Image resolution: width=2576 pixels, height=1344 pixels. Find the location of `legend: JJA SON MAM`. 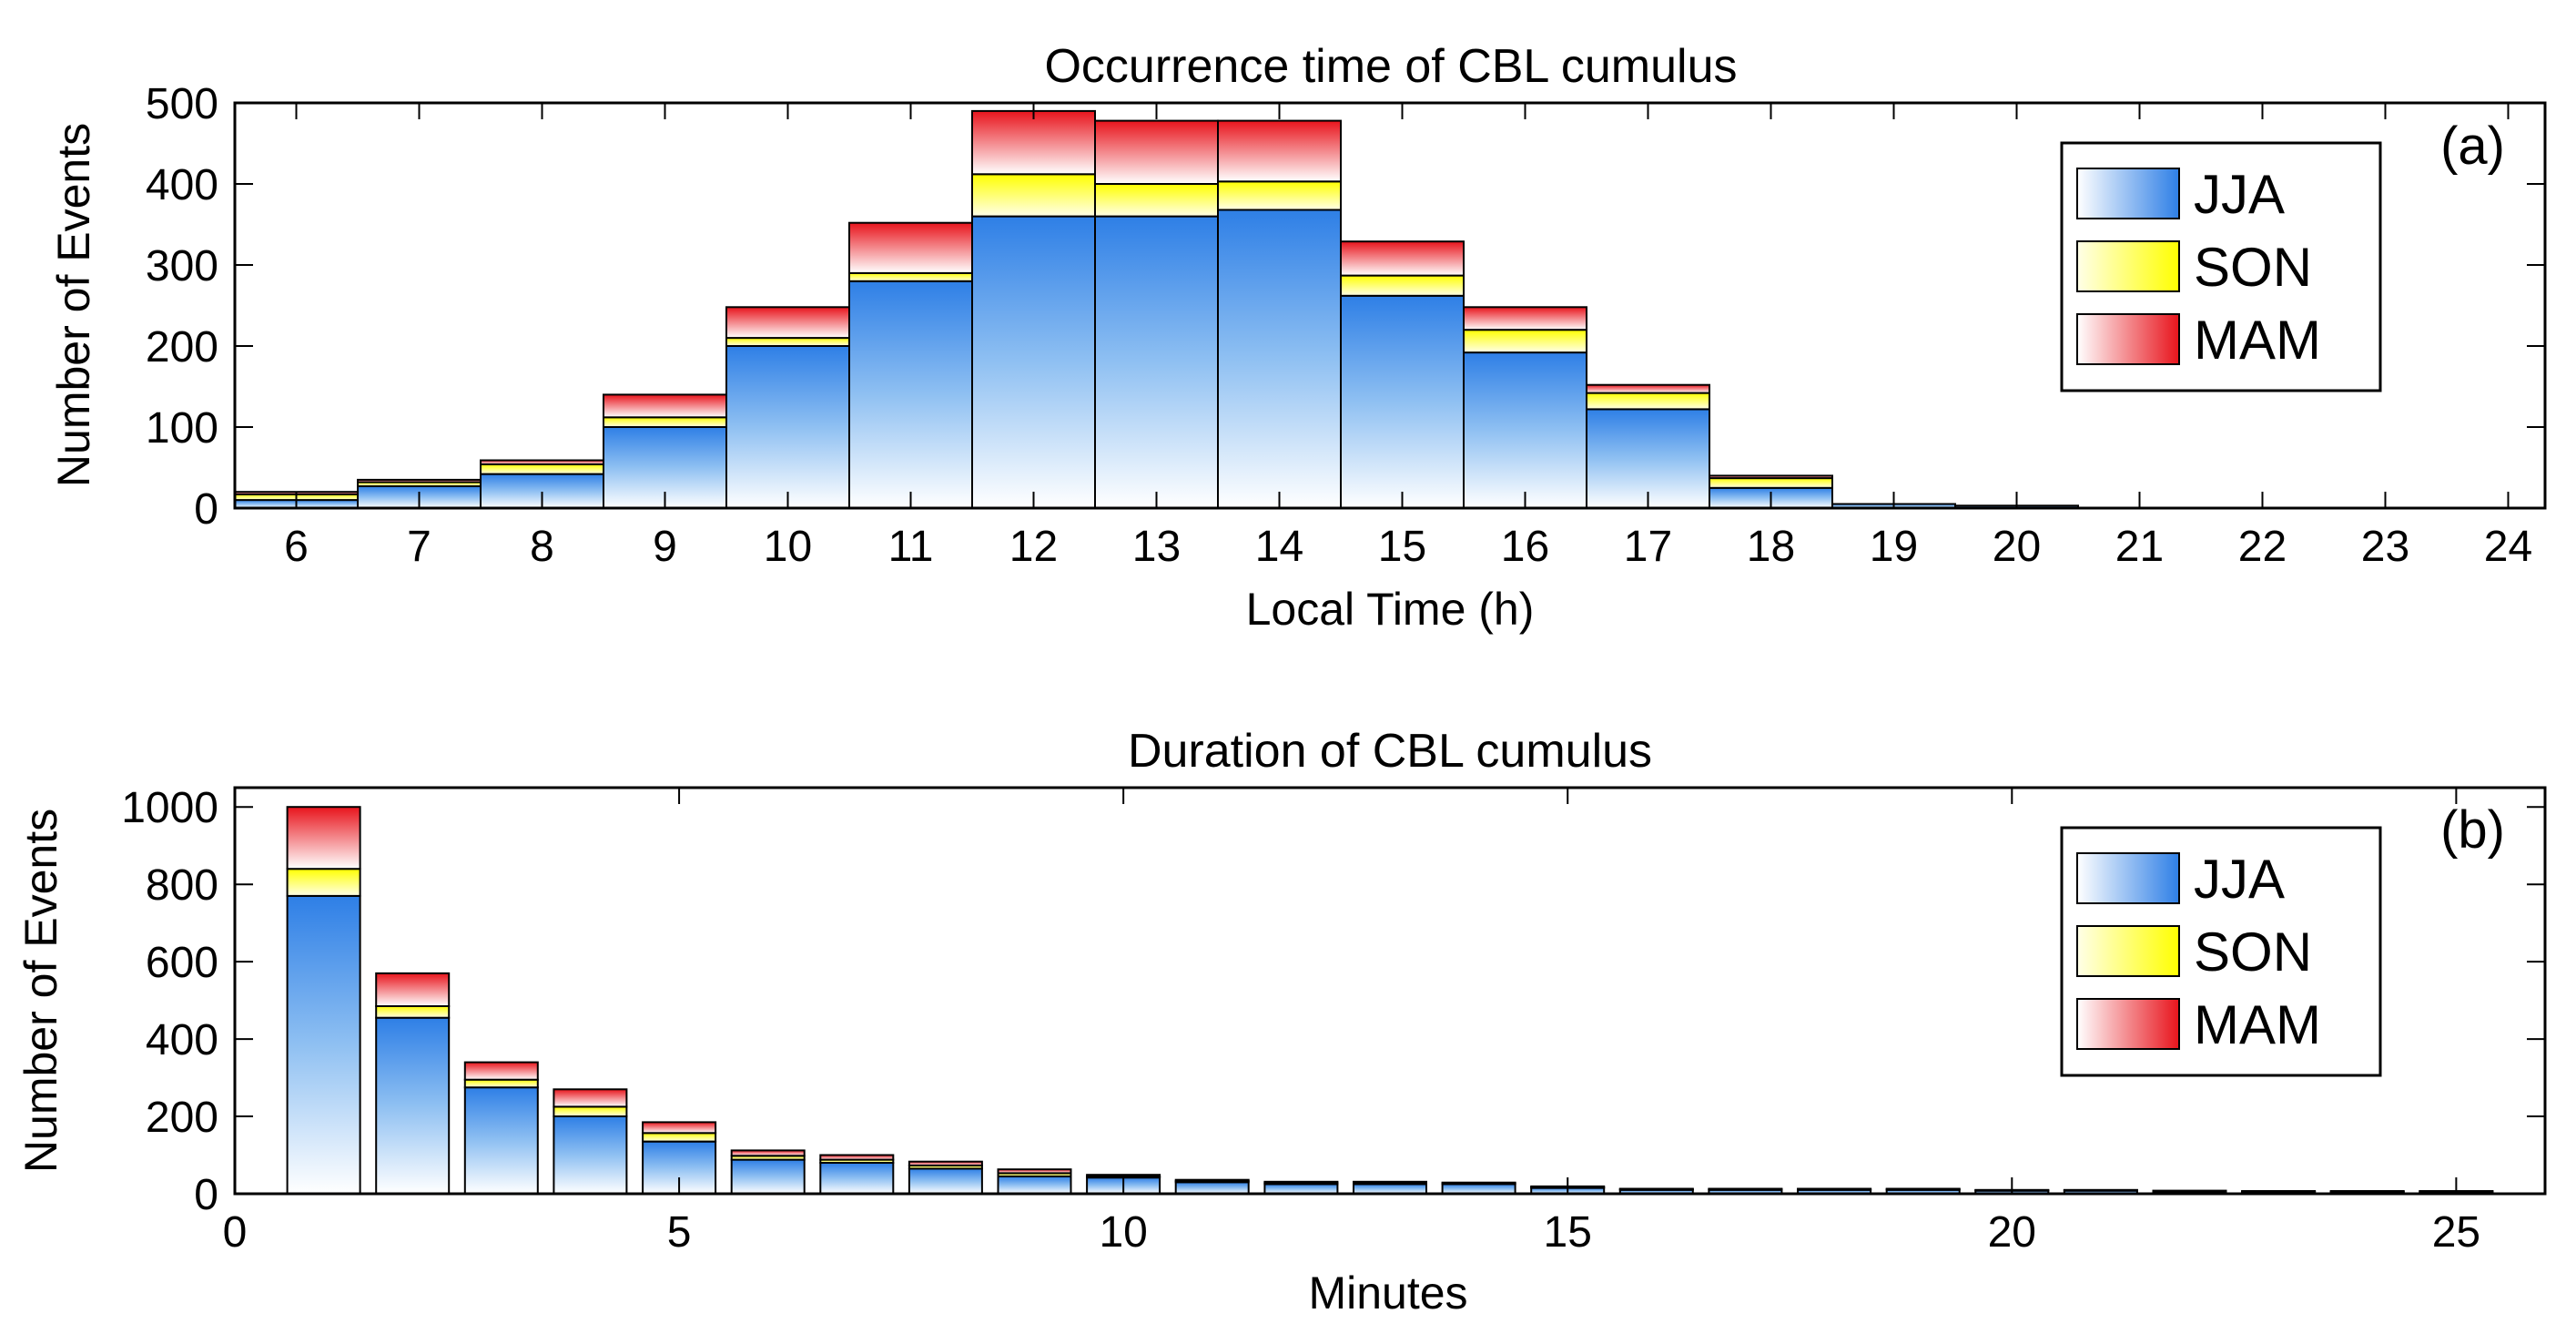

legend: JJA SON MAM is located at coordinates (2221, 266).